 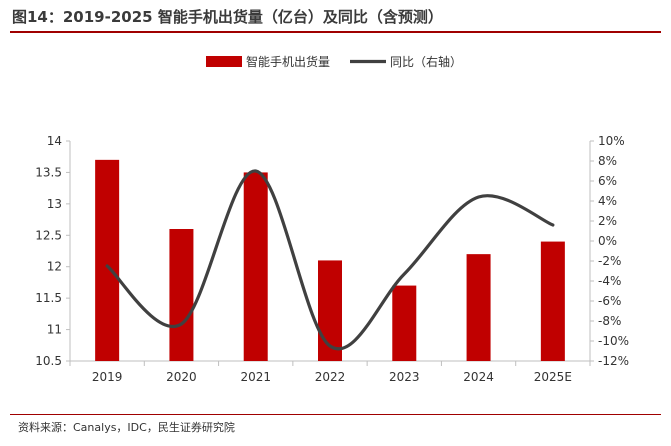 What do you see at coordinates (107, 377) in the screenshot?
I see `x-tick-label: 2019` at bounding box center [107, 377].